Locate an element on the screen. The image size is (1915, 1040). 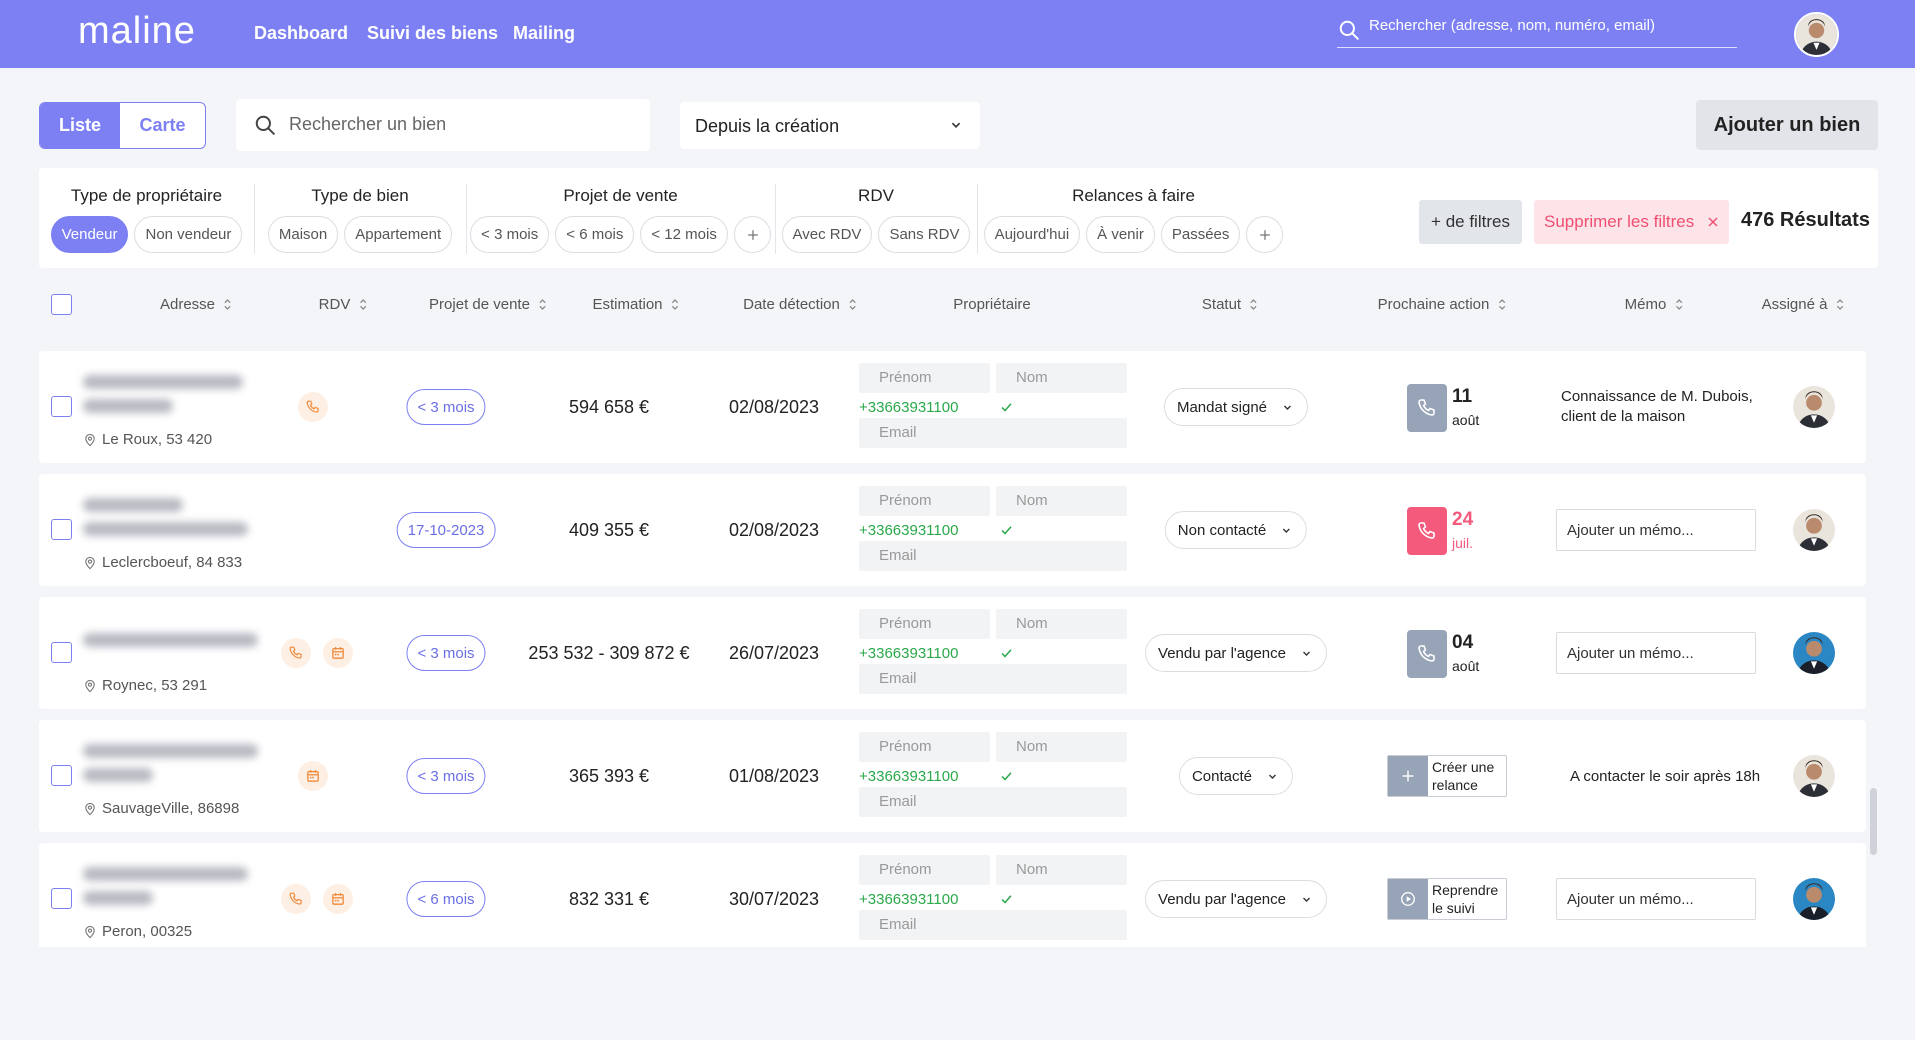
filter-chip: < 6 mois is located at coordinates (595, 234).